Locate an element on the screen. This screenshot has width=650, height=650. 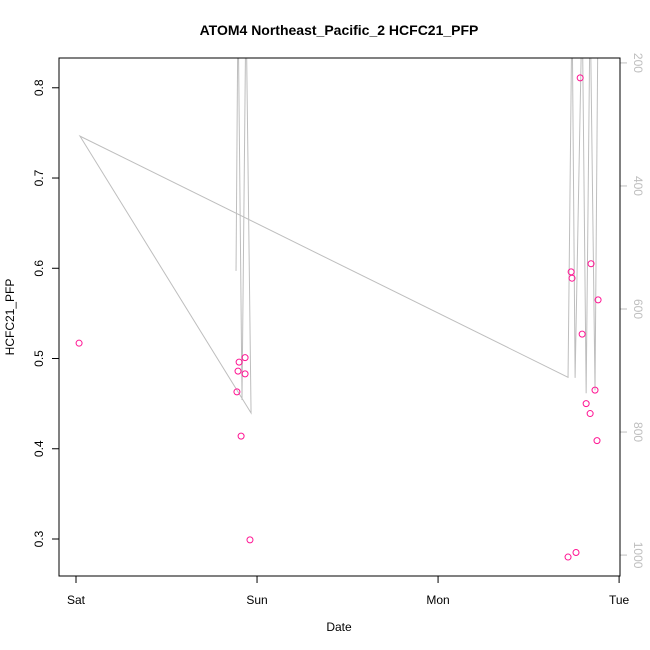
x-tick-label: Mon is located at coordinates (437, 600).